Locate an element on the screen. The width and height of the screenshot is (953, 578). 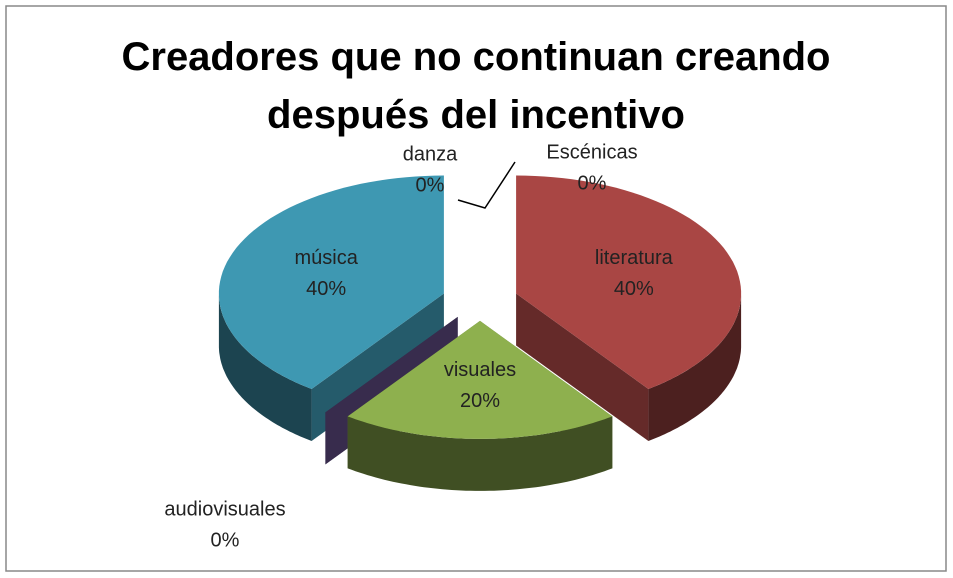
data-label-name: danza is located at coordinates (430, 154).